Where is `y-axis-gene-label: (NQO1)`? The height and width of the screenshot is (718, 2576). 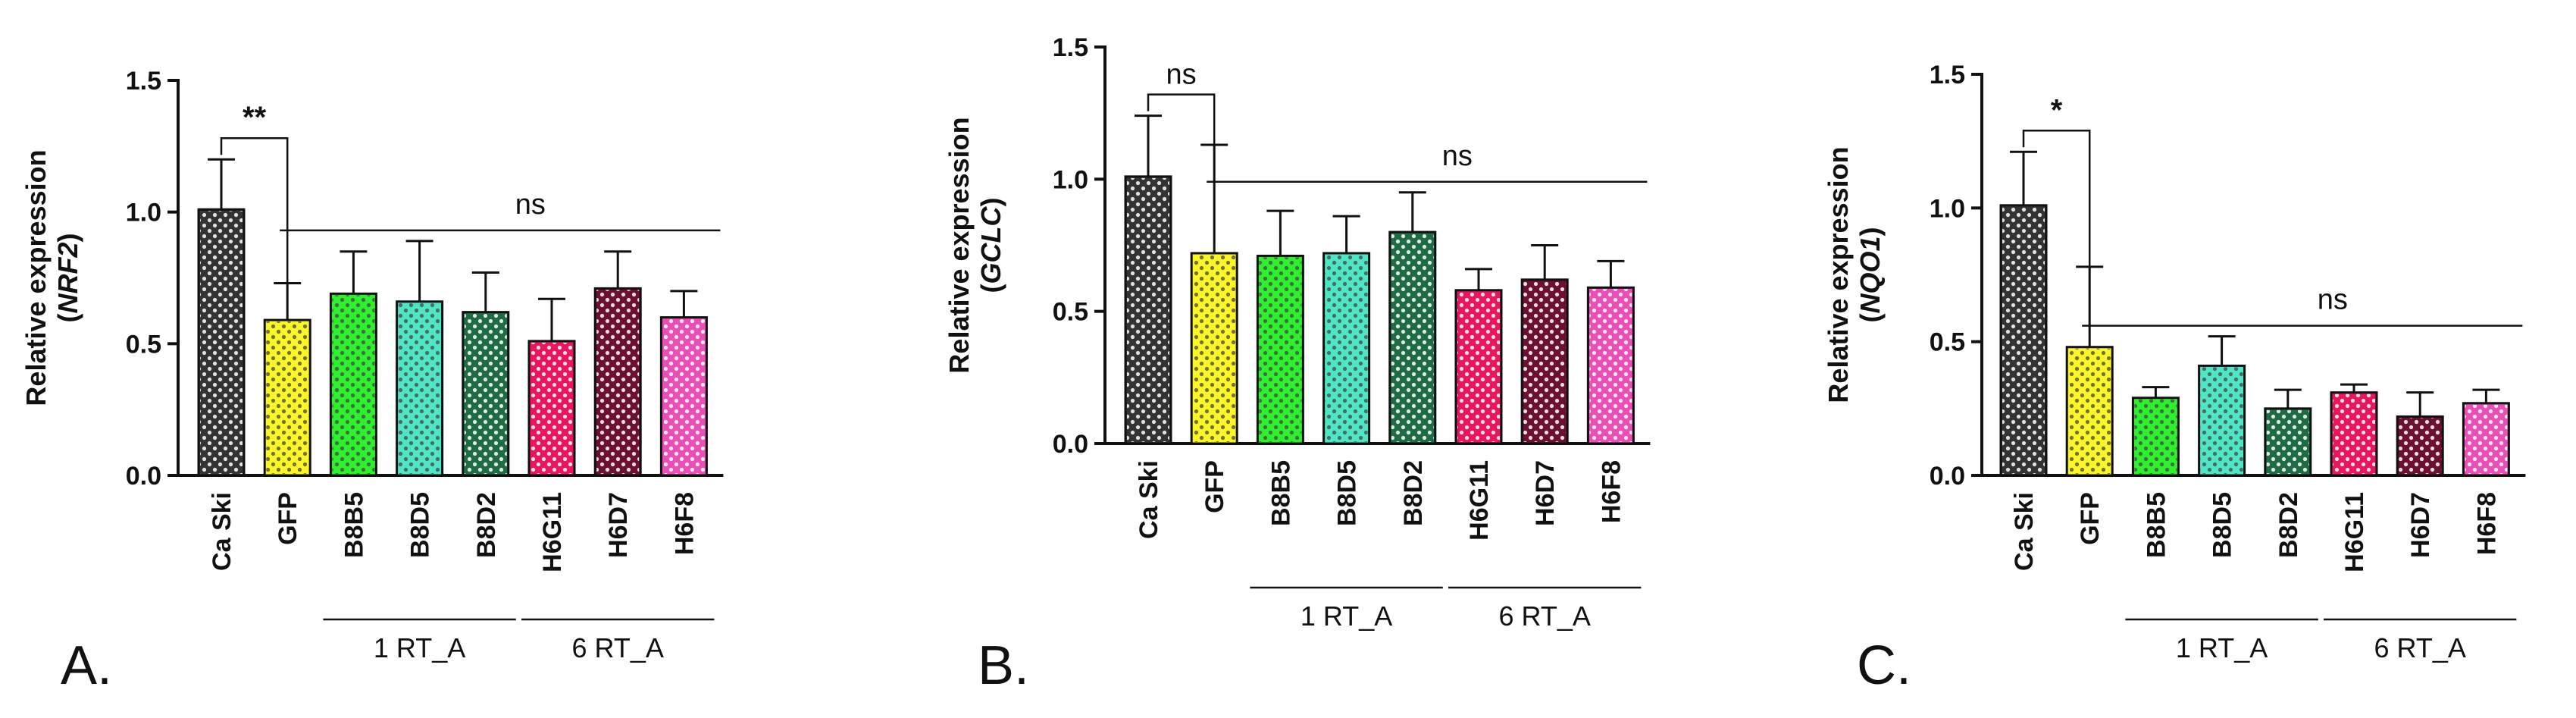
y-axis-gene-label: (NQO1) is located at coordinates (1870, 274).